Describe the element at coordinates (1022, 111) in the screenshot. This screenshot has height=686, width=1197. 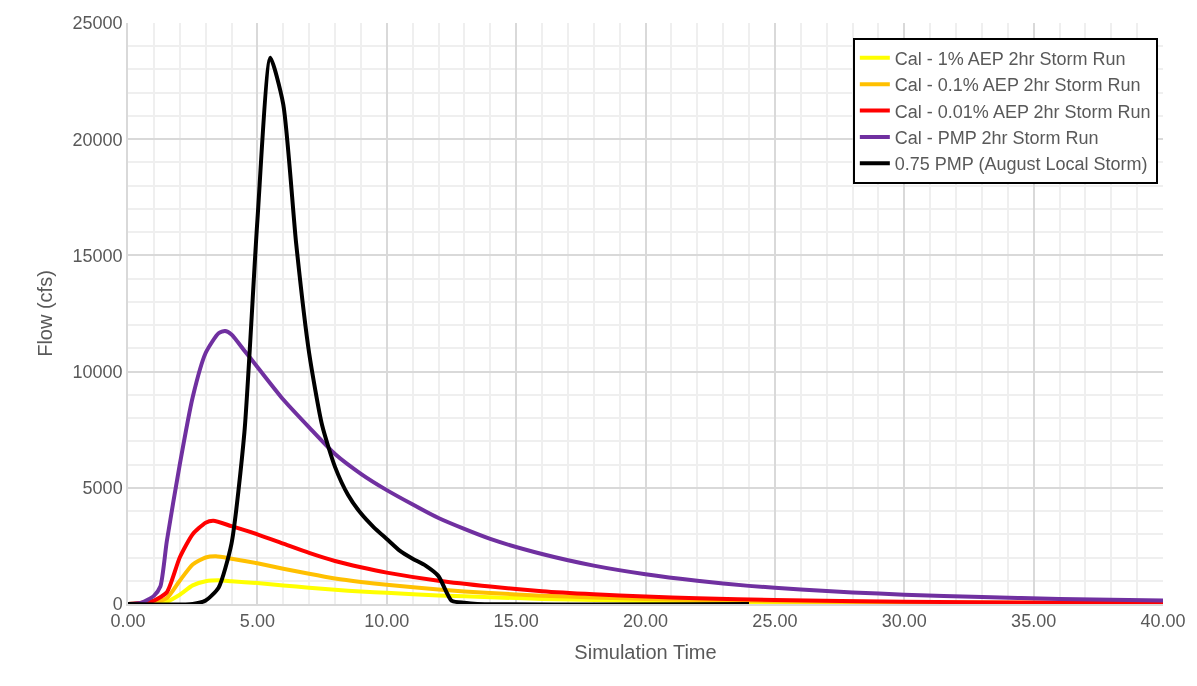
I see `legend-label: Cal - 0.01% AEP 2hr Storm Run` at that location.